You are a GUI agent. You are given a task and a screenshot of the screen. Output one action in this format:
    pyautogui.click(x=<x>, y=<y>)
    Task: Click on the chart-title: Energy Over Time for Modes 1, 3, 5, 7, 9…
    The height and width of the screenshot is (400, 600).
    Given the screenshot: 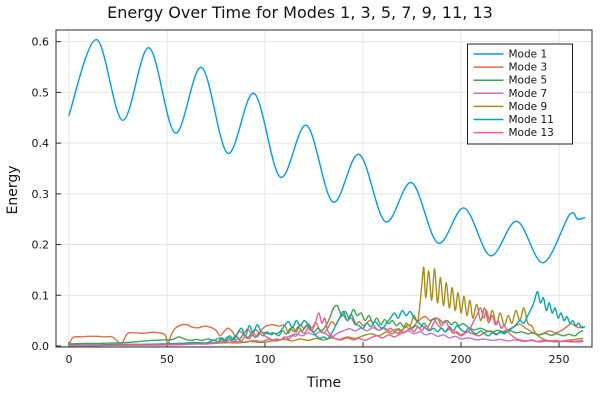 What is the action you would take?
    pyautogui.click(x=300, y=12)
    